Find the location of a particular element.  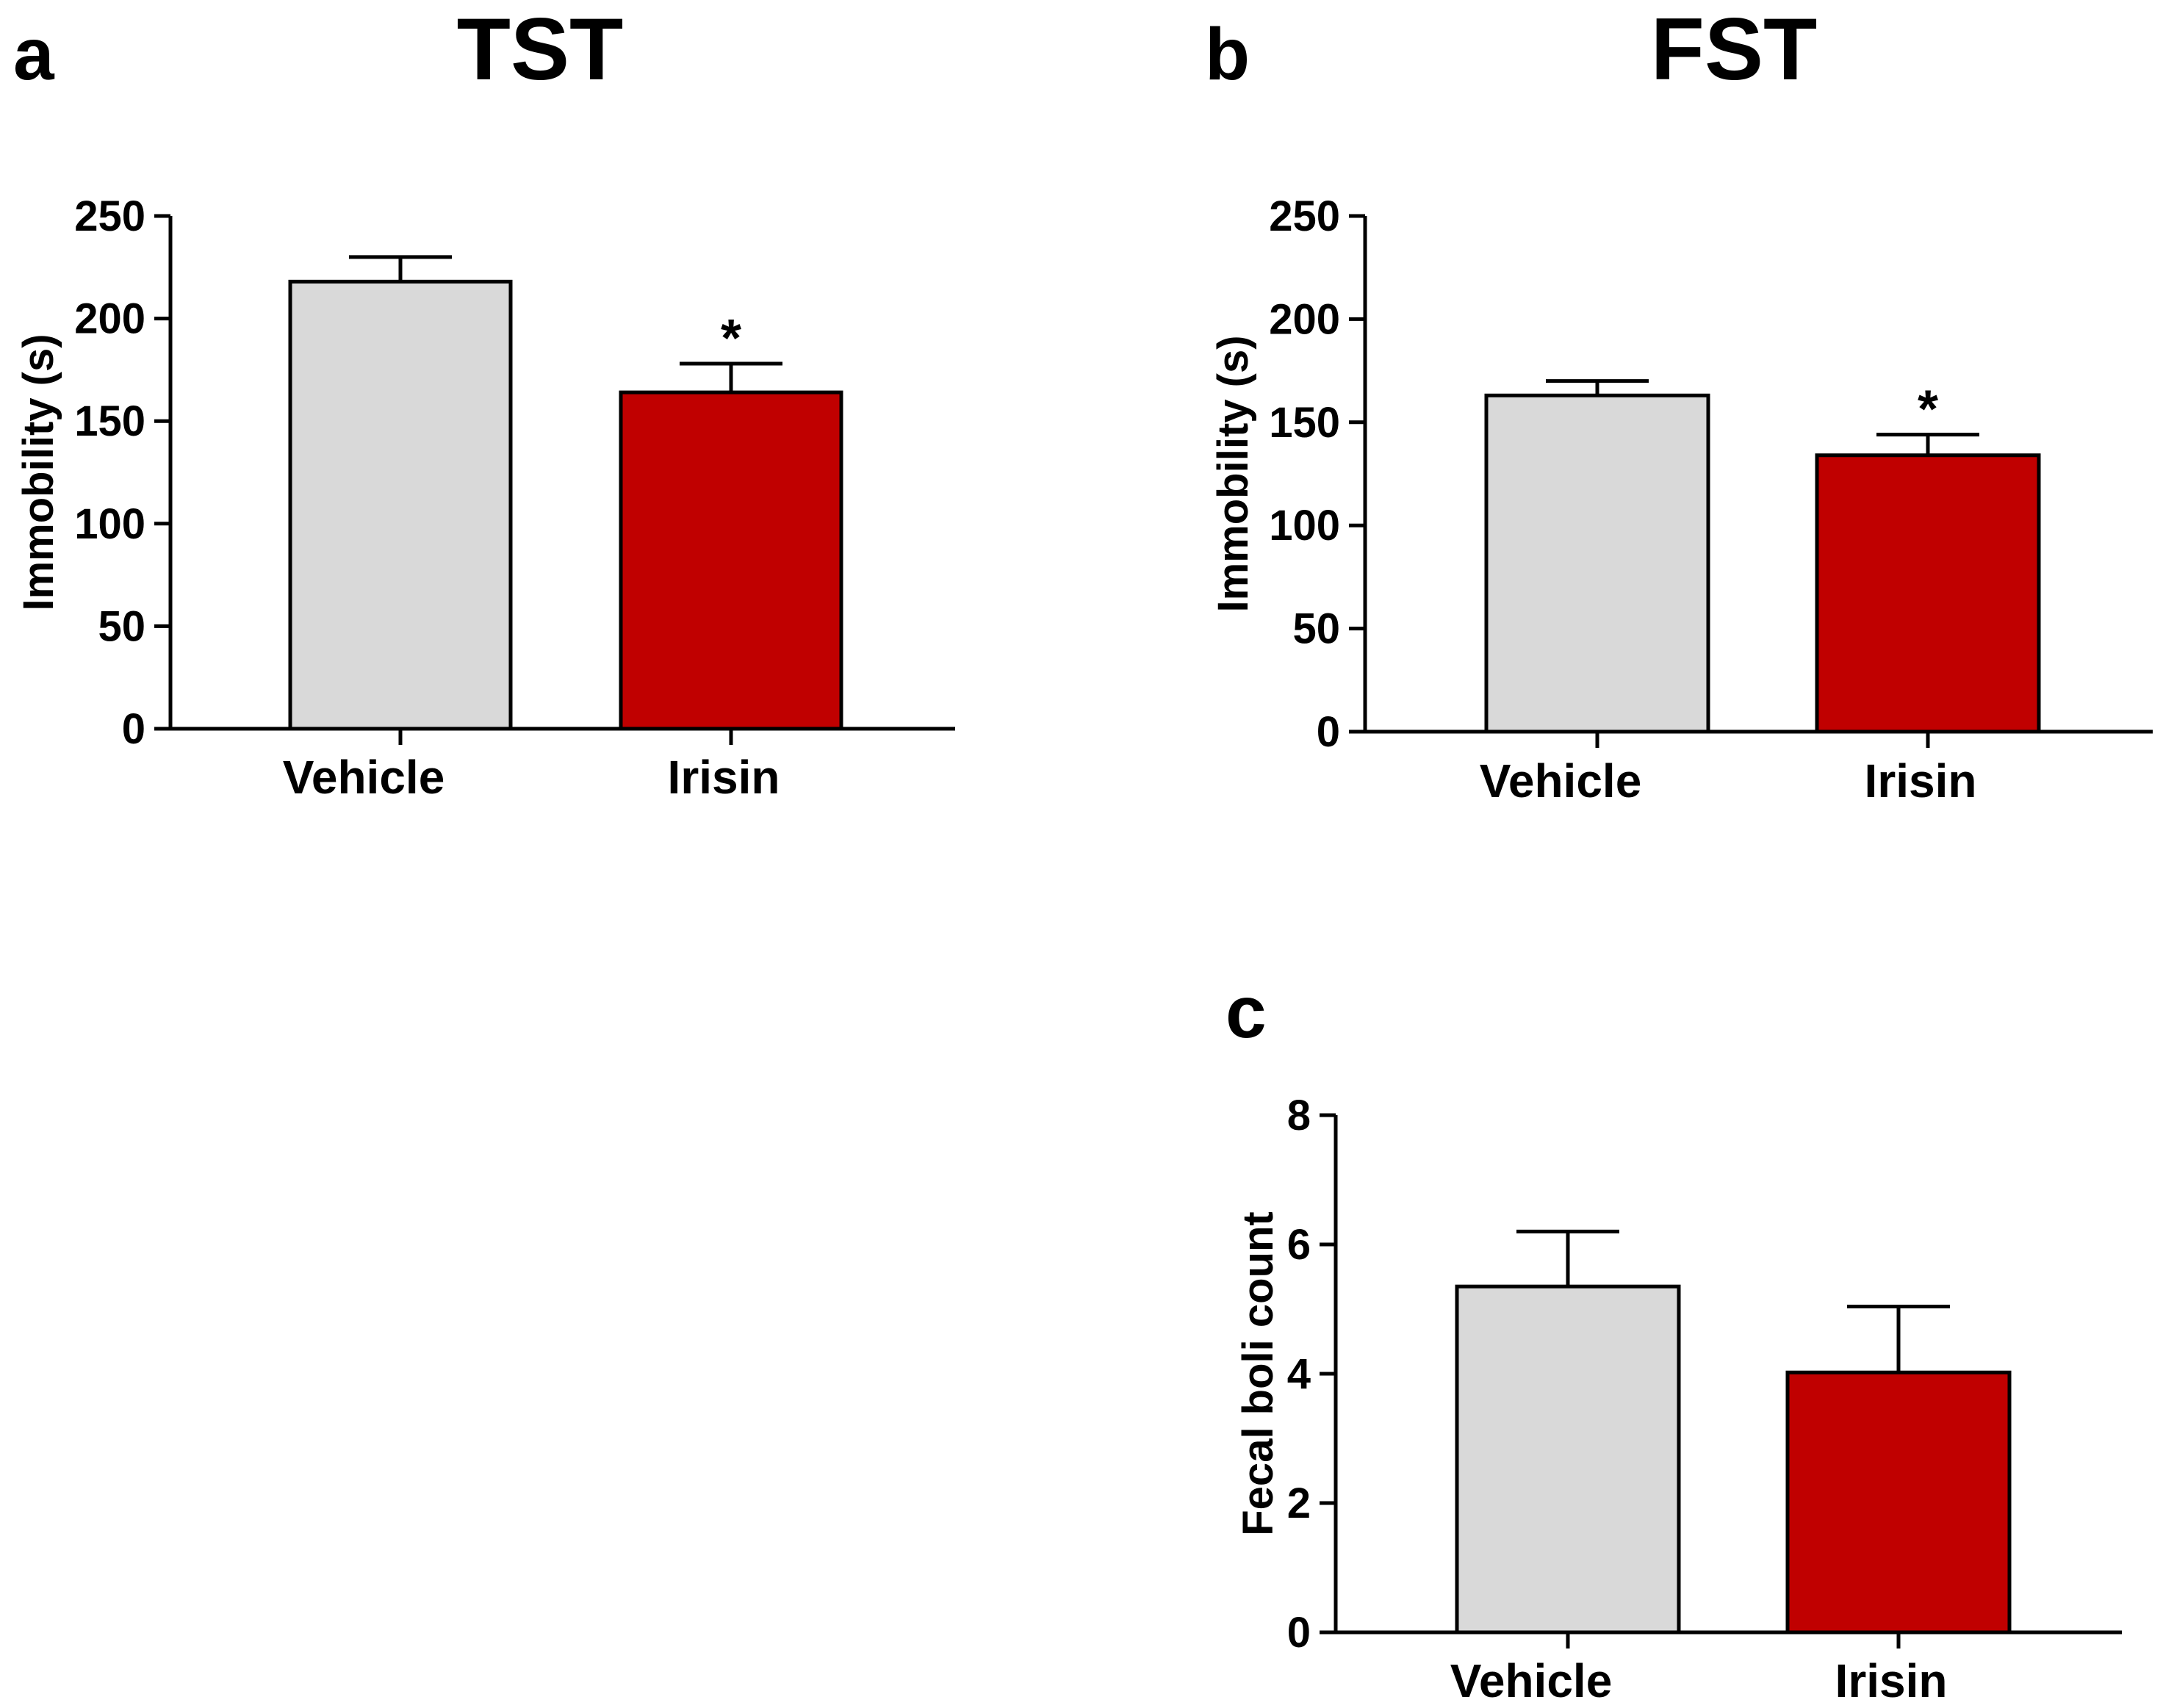

chart-title: TST is located at coordinates (540, 49).